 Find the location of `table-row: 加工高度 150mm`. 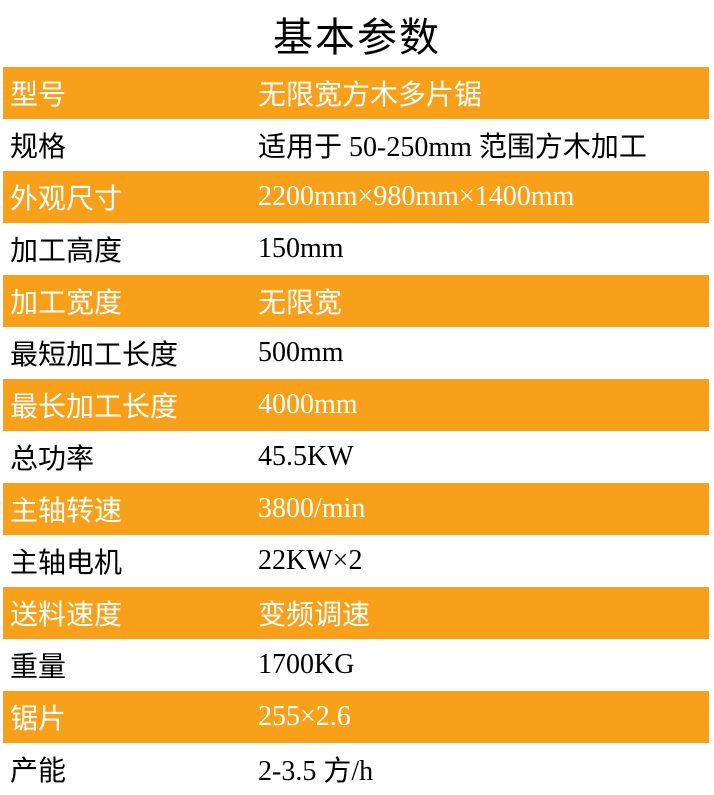

table-row: 加工高度 150mm is located at coordinates (356, 249).